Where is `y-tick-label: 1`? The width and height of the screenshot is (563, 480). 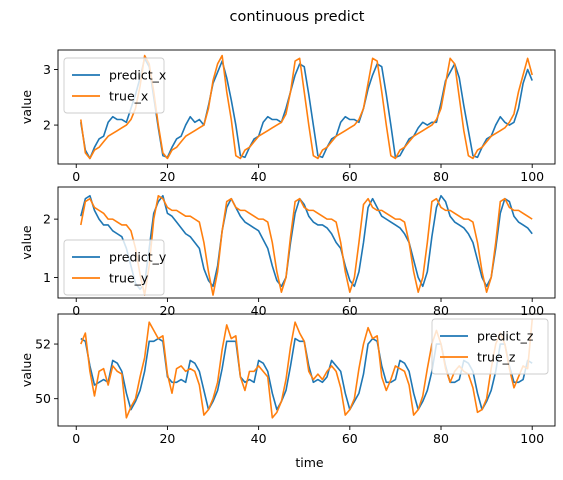
y-tick-label: 1 is located at coordinates (47, 277).